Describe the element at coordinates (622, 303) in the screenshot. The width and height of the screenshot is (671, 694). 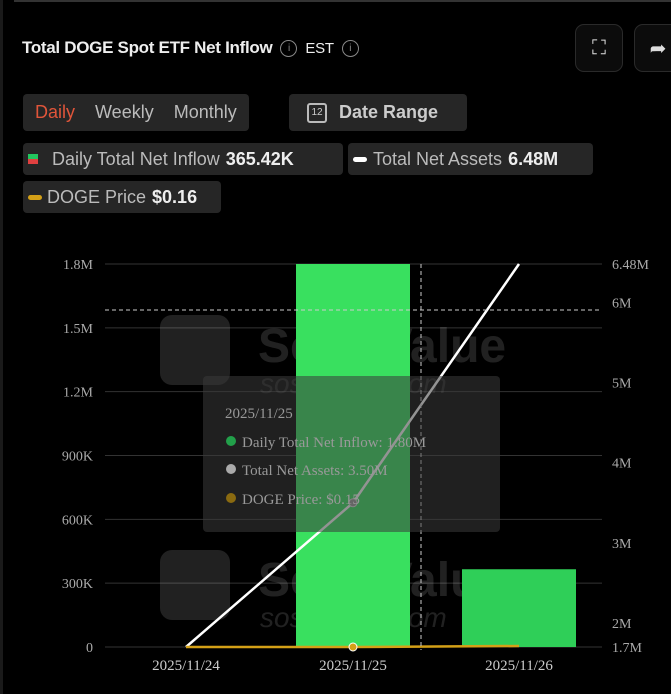
I see `right-axis-tick: 6M` at that location.